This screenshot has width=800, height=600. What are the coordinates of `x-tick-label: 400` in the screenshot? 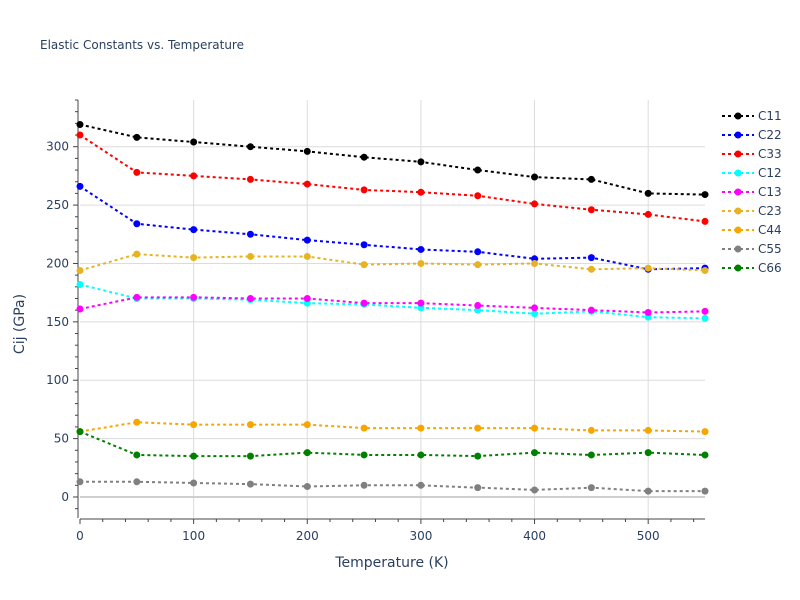 It's located at (534, 536).